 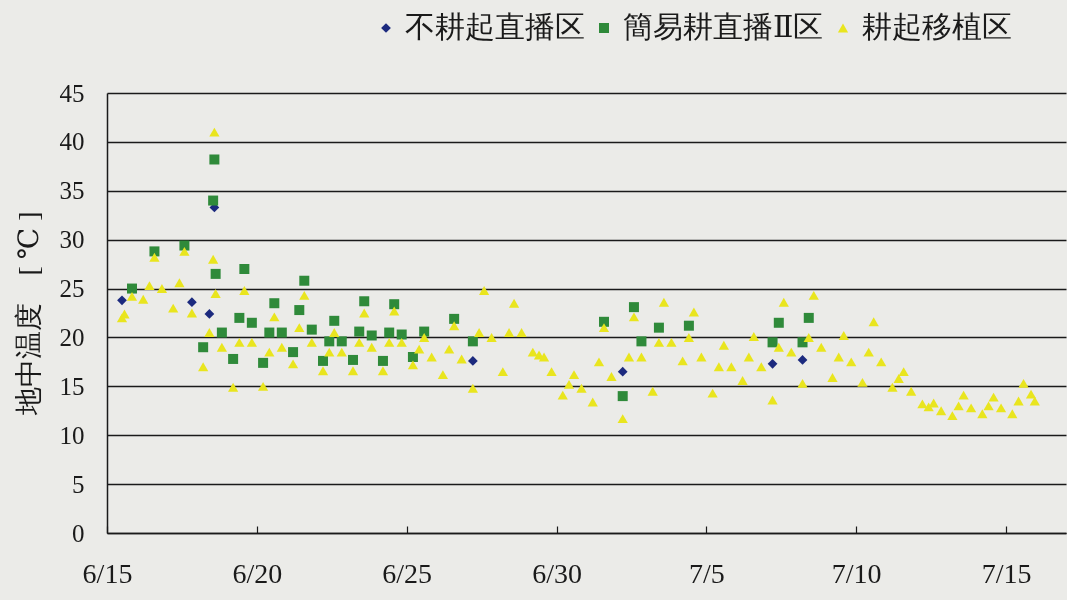 I want to click on legend-label: 不耕起直播区, so click(x=495, y=26).